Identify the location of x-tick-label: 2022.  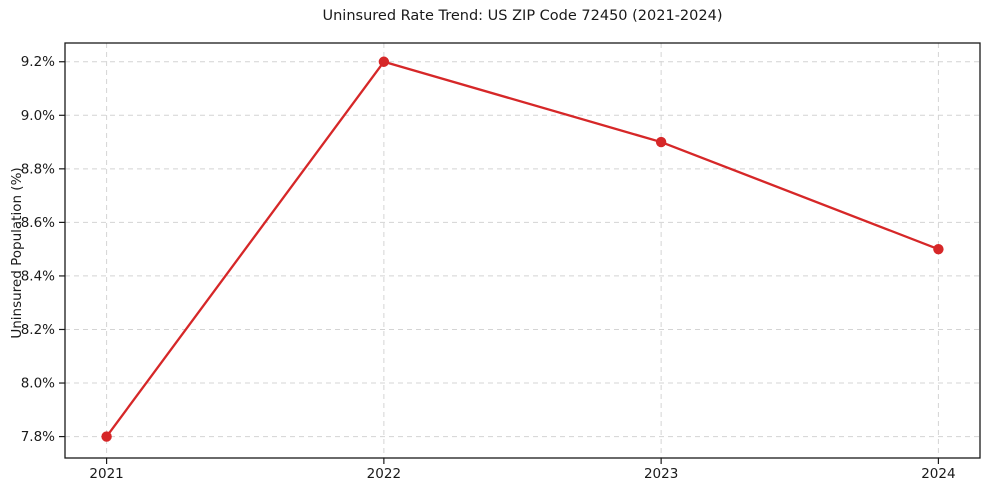
(384, 474).